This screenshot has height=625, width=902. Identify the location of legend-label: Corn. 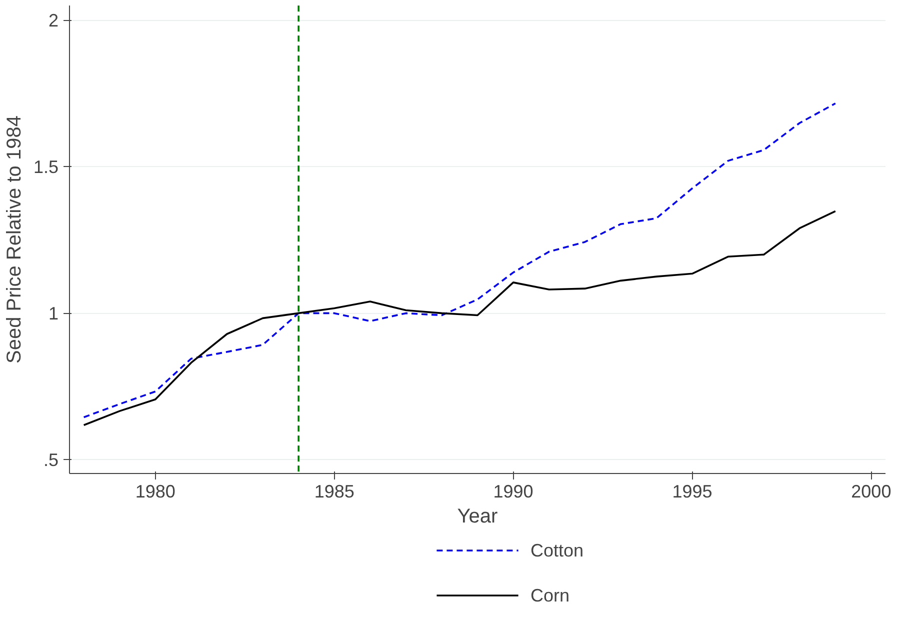
(550, 596).